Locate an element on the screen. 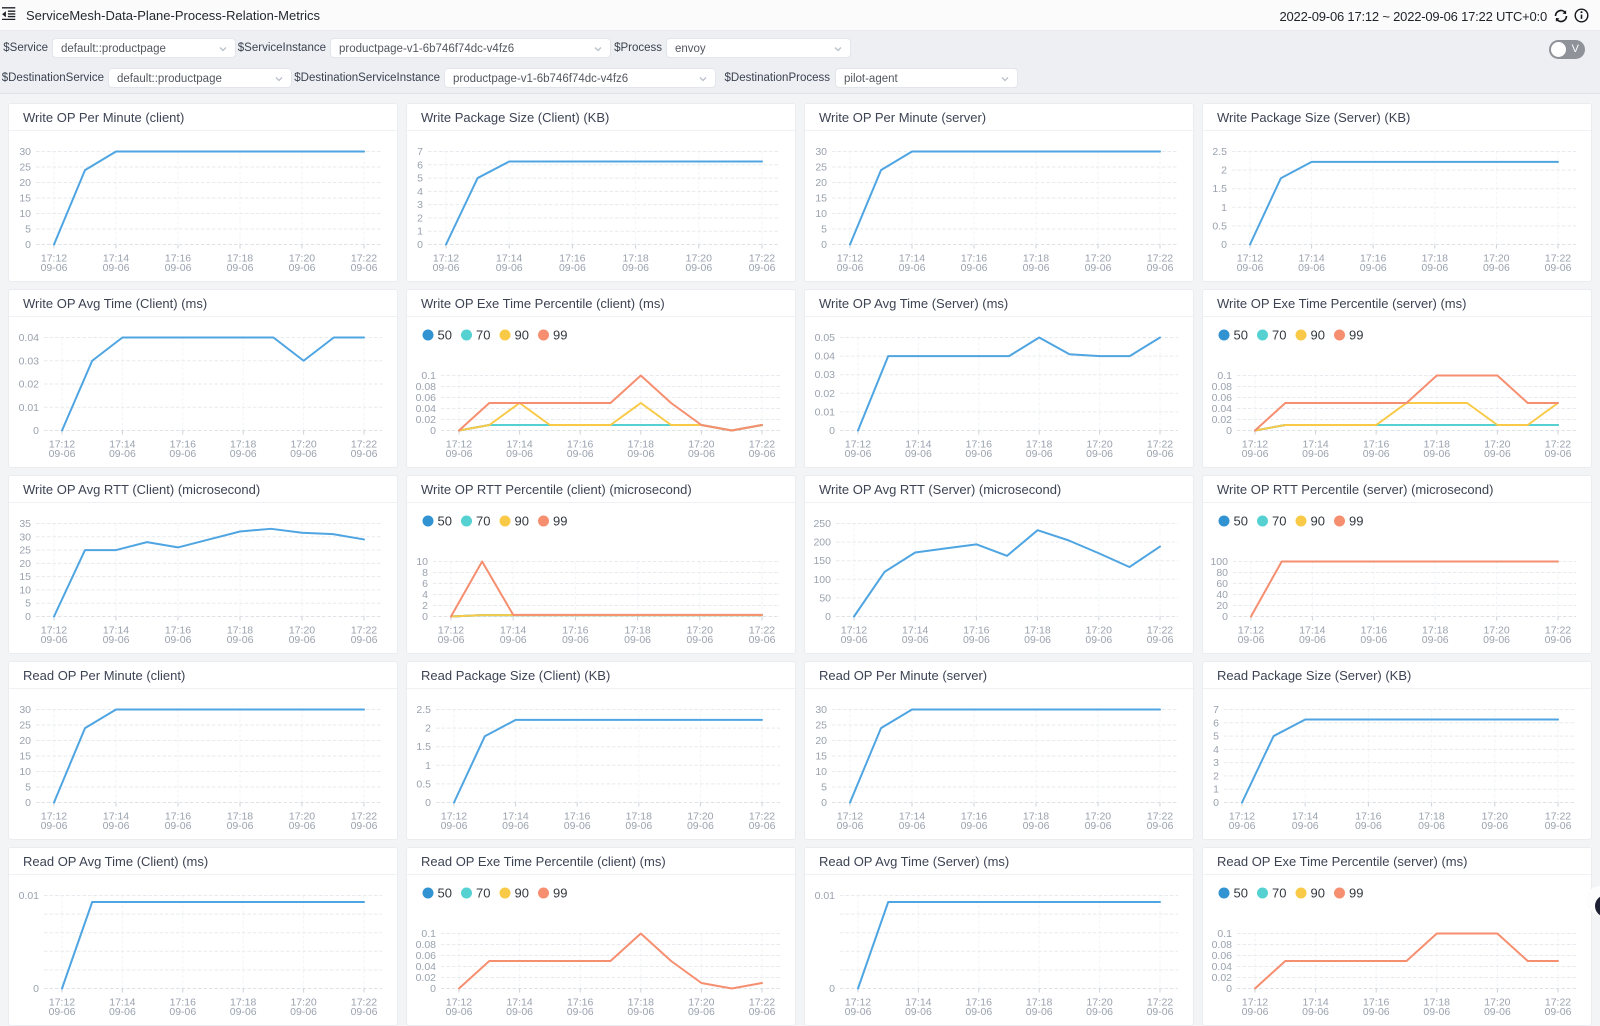 This screenshot has width=1600, height=1026. svg-text: 10 is located at coordinates (25, 590).